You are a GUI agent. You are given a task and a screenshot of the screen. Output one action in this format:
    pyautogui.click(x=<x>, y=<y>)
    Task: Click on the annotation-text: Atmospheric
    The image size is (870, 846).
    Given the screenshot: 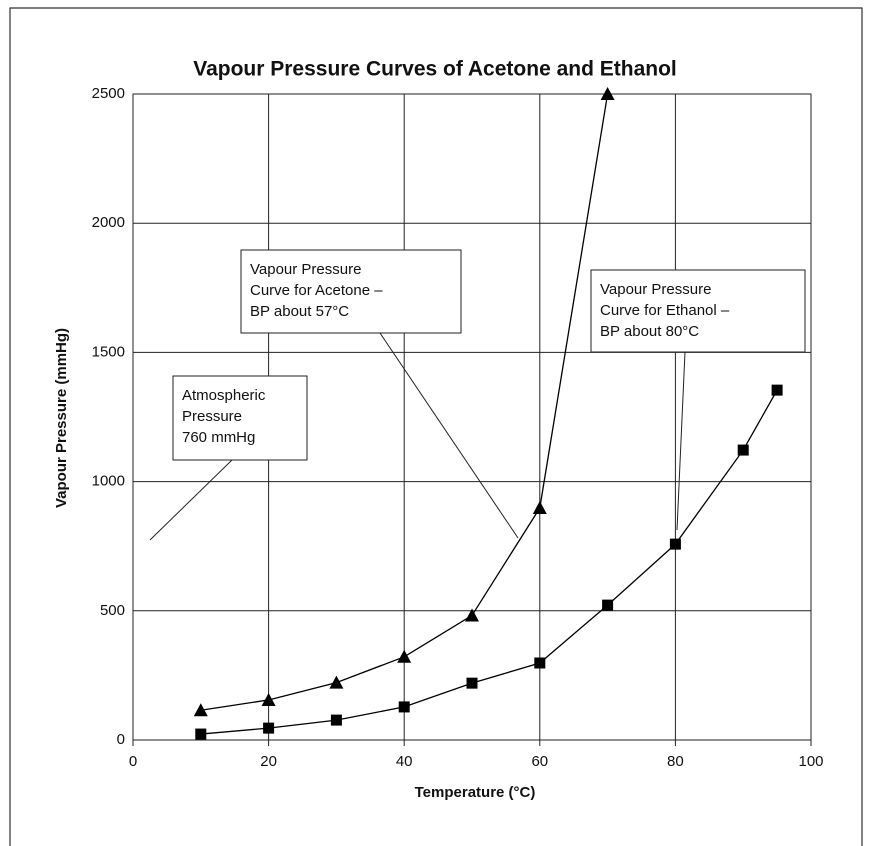 What is the action you would take?
    pyautogui.click(x=224, y=395)
    